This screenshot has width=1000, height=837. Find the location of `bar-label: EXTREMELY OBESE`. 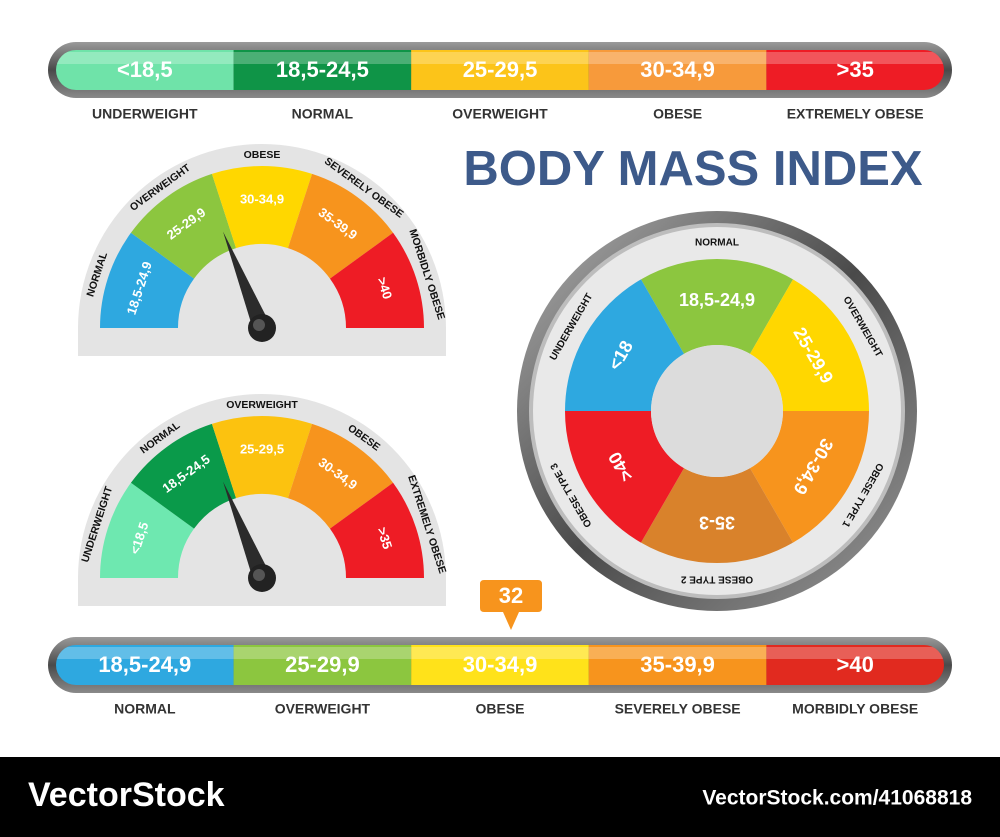

bar-label: EXTREMELY OBESE is located at coordinates (855, 114).